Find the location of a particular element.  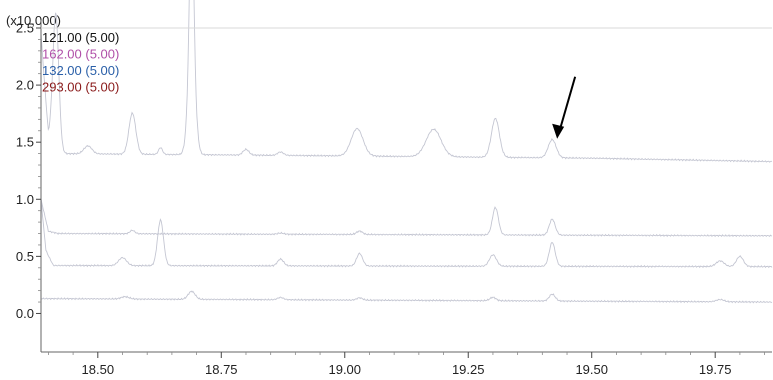

x-tick-label: 19.00 is located at coordinates (344, 369).